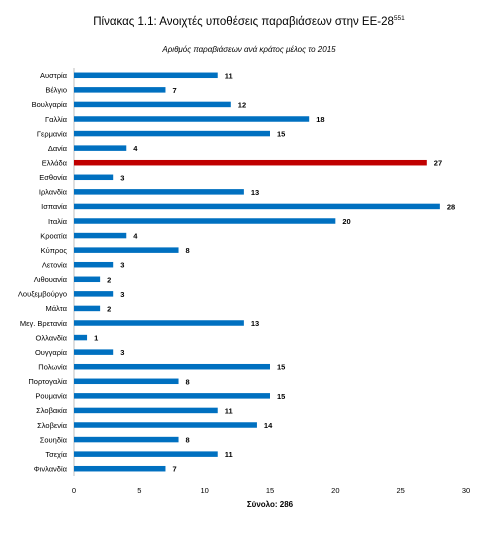 The width and height of the screenshot is (498, 534). Describe the element at coordinates (58, 148) in the screenshot. I see `category-label: Δανία` at that location.